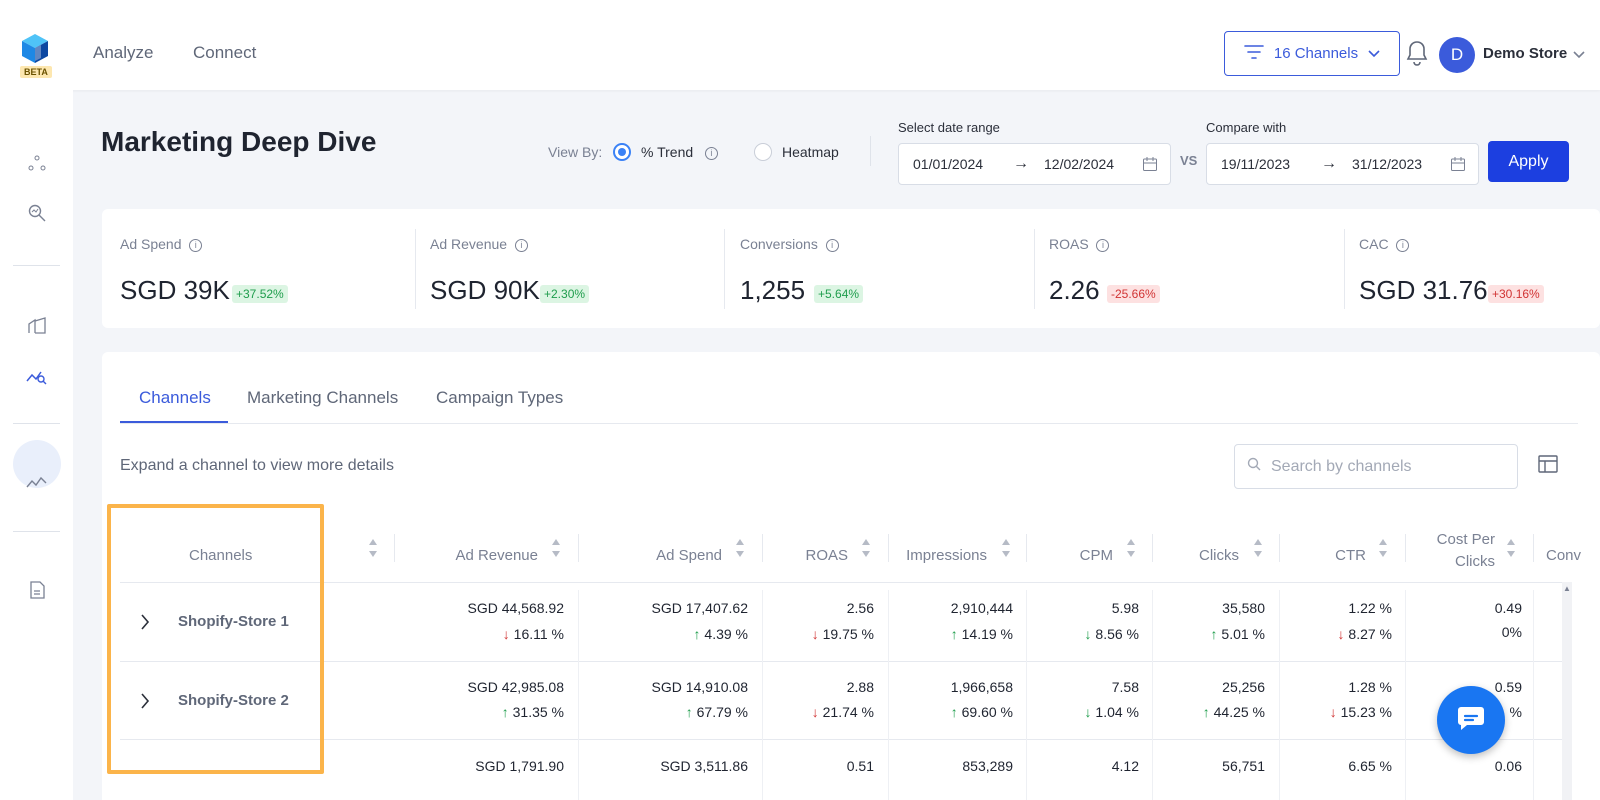 This screenshot has width=1600, height=800. Describe the element at coordinates (810, 152) in the screenshot. I see `view-heatmap-label: Heatmap` at that location.